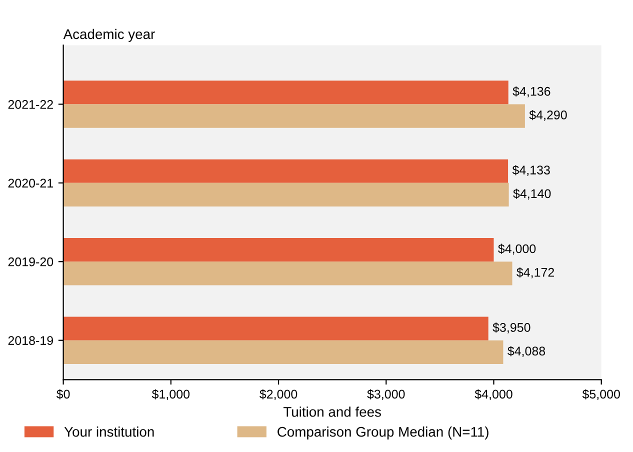  What do you see at coordinates (531, 92) in the screenshot?
I see `data-label: $4,136` at bounding box center [531, 92].